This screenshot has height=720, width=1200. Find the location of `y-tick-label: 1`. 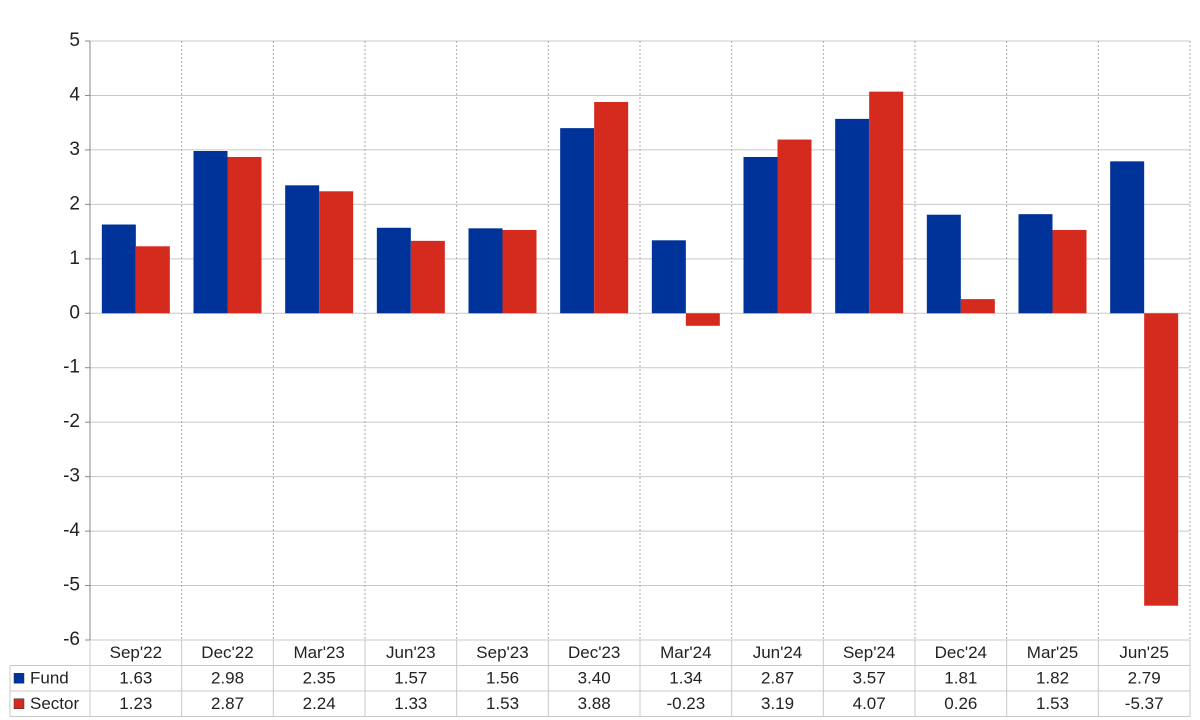

y-tick-label: 1 is located at coordinates (74, 258).